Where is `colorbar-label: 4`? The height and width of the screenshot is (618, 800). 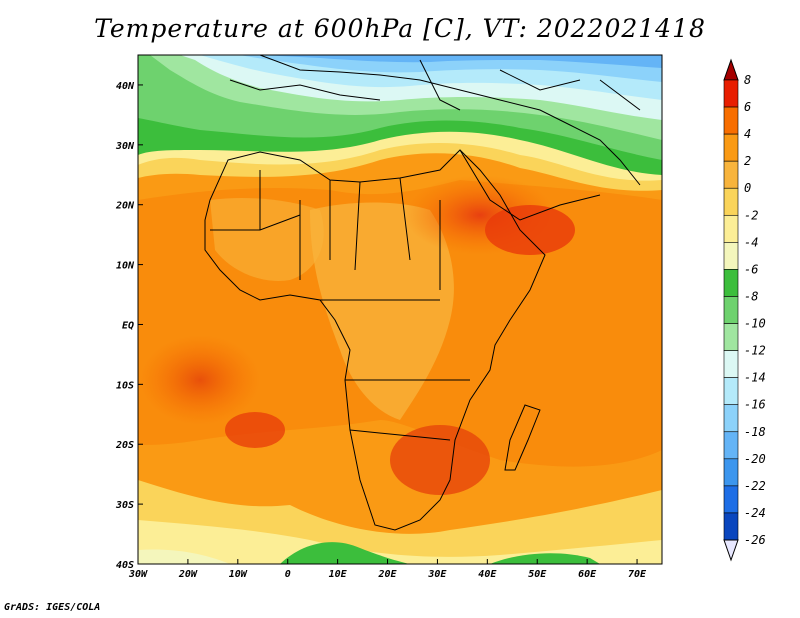 colorbar-label: 4 is located at coordinates (747, 134).